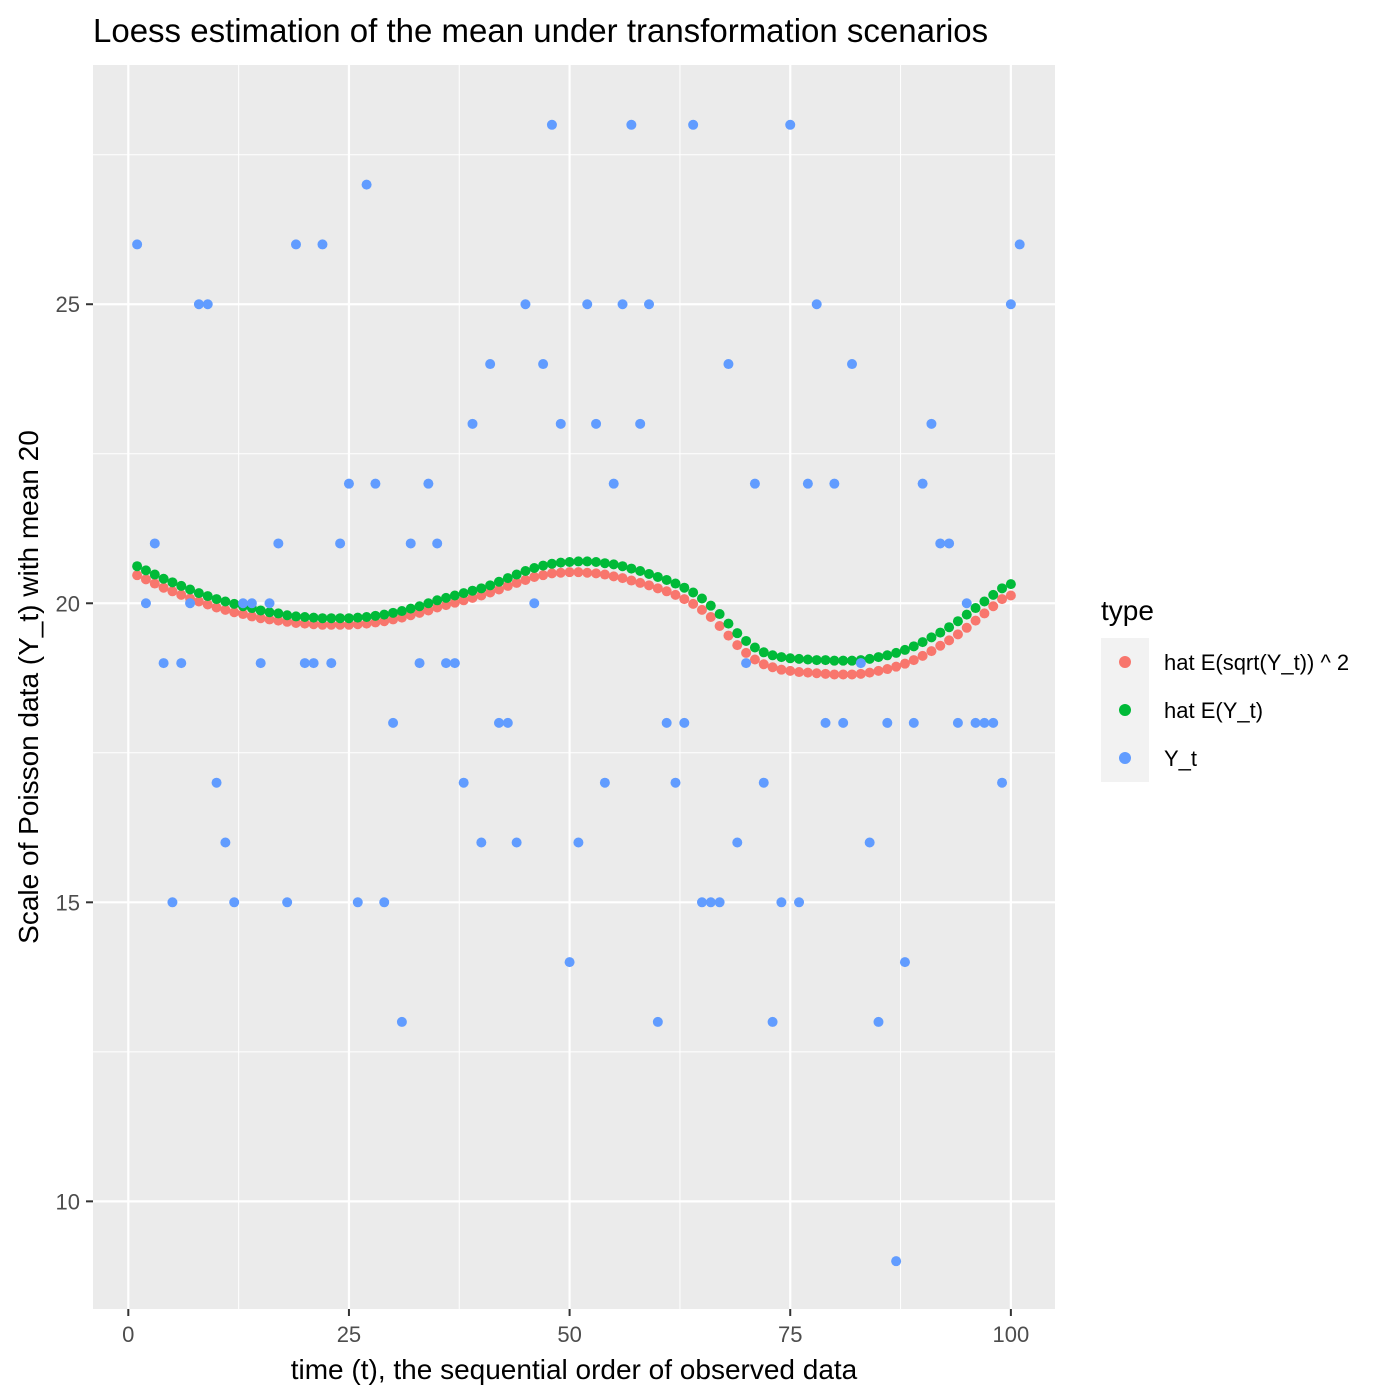 Image resolution: width=1400 pixels, height=1400 pixels. I want to click on legend-key-point, so click(1125, 662).